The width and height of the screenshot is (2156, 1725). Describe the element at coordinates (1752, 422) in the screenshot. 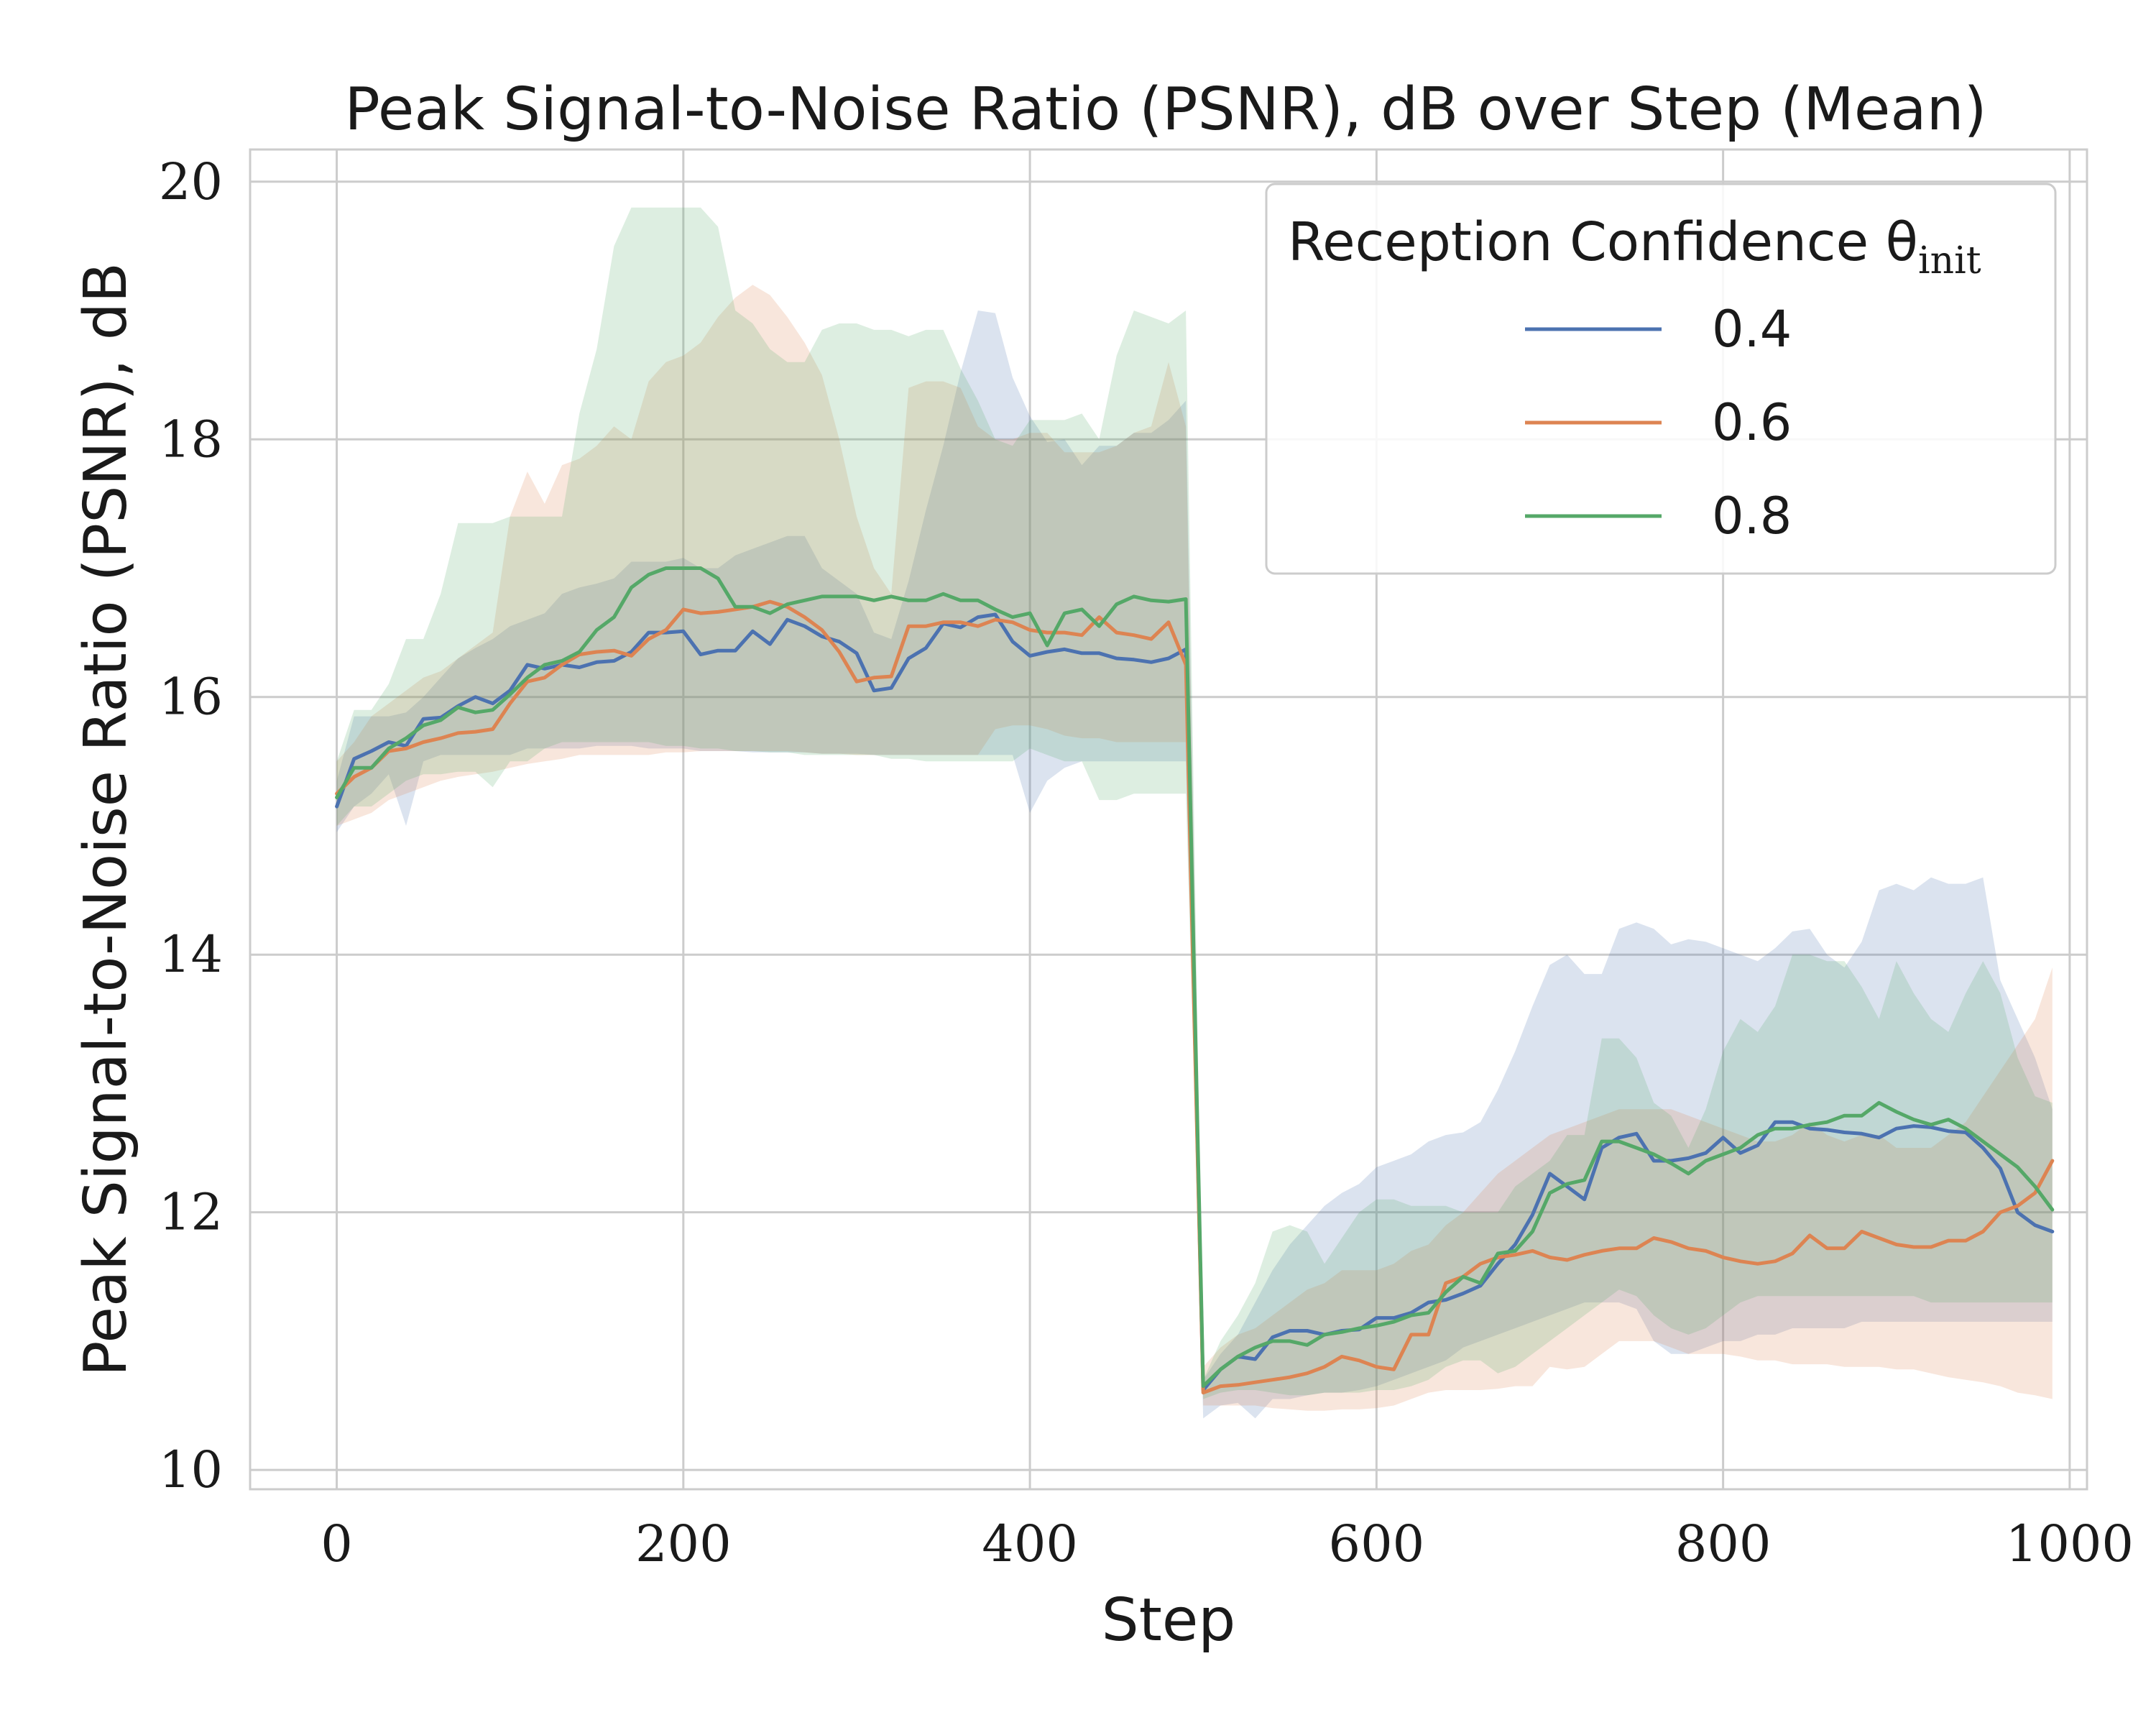

I see `legend-label-0-6: 0.6` at that location.